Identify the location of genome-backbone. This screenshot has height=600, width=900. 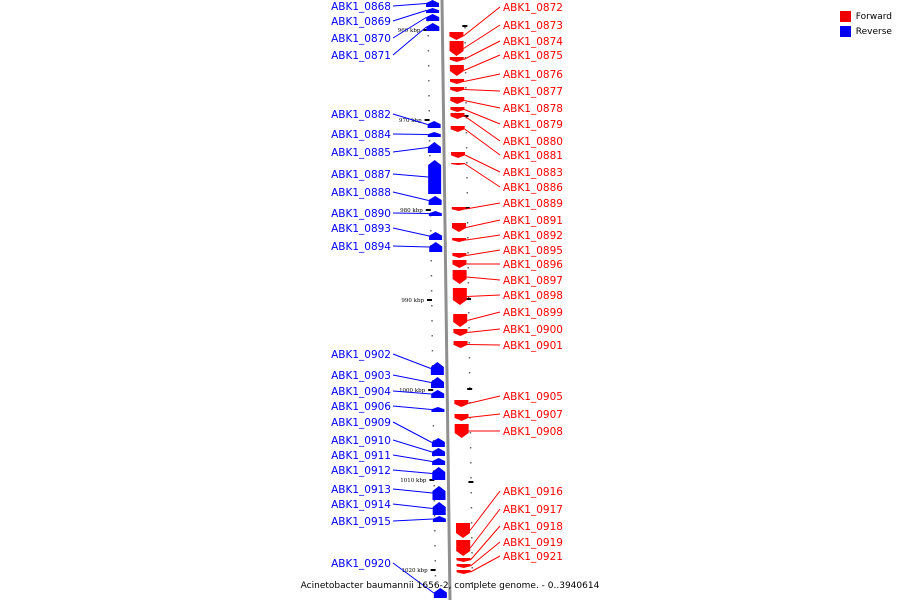
(446, 300).